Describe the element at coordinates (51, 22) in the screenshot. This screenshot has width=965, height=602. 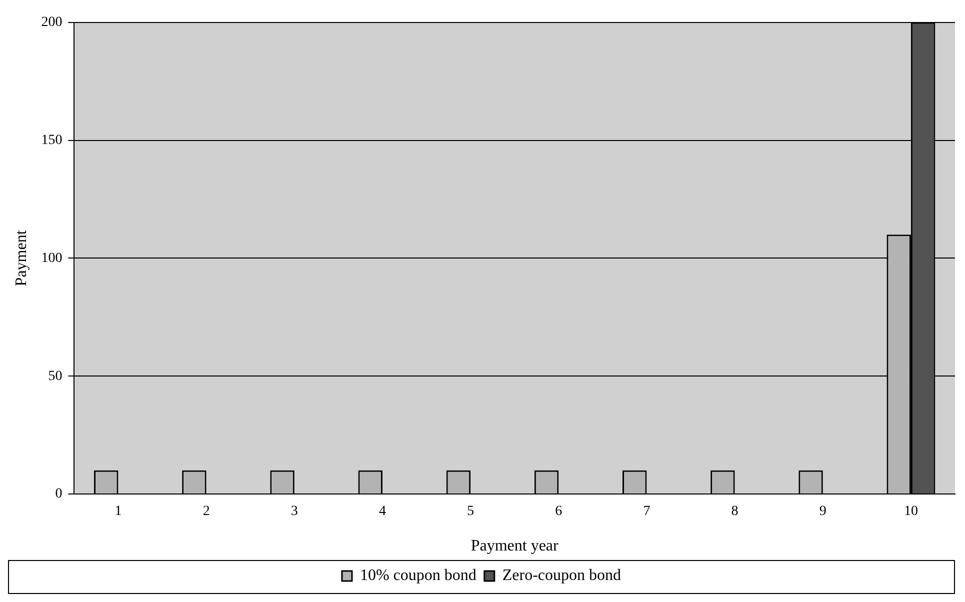
I see `y-tick-label: 200` at that location.